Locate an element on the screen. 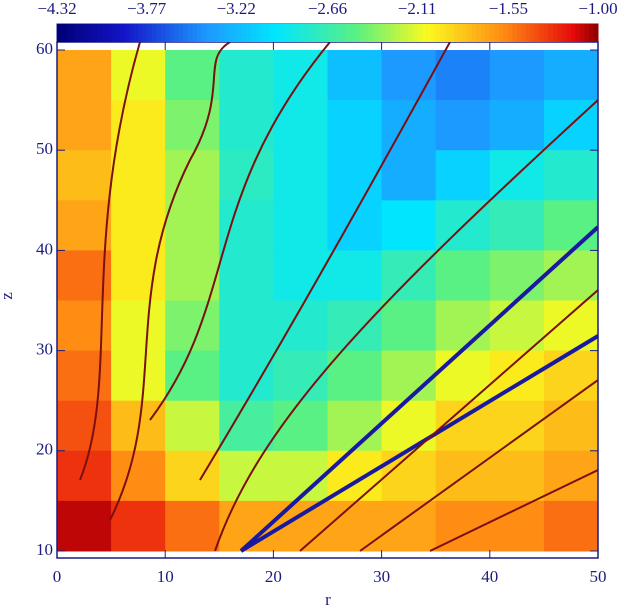 The height and width of the screenshot is (611, 628). colorbar-tick-label: −2.11 is located at coordinates (417, 9).